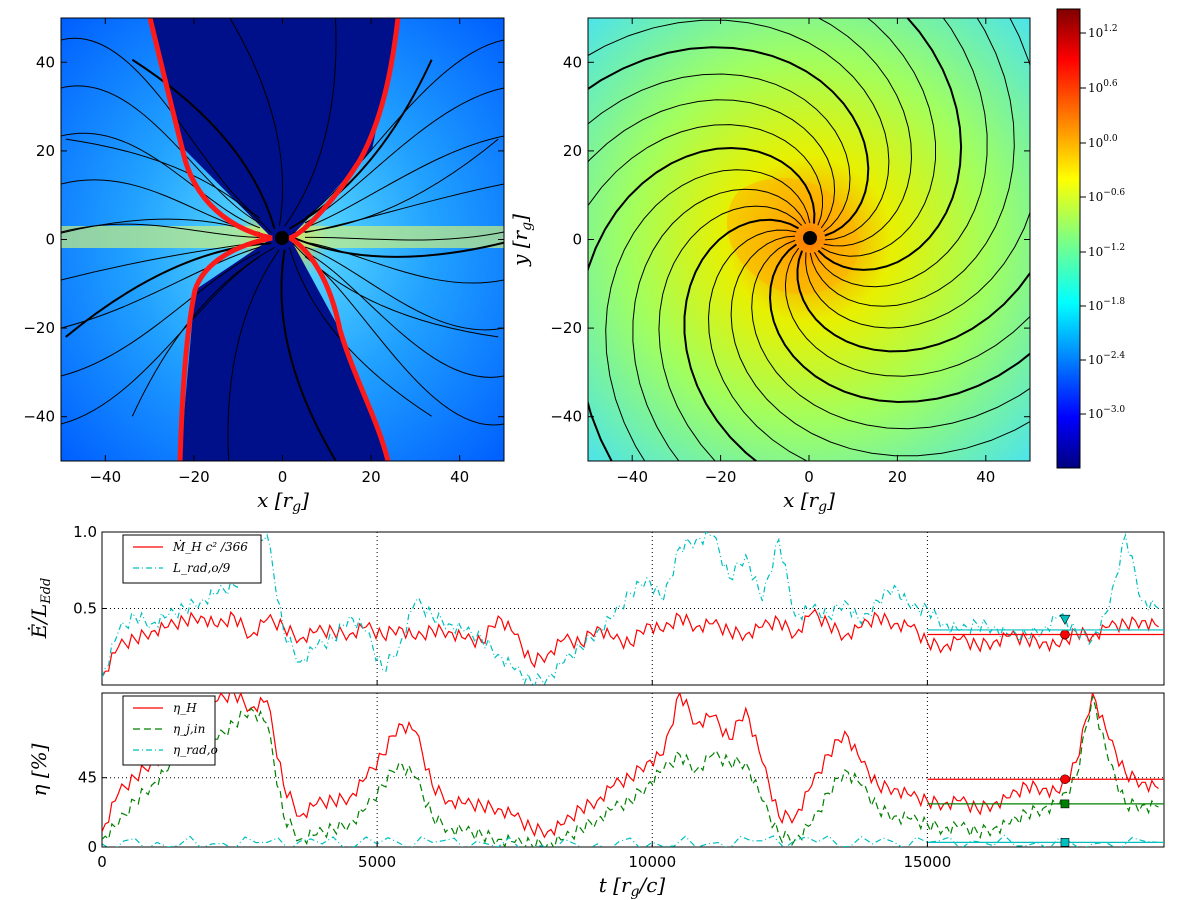  What do you see at coordinates (185, 708) in the screenshot?
I see `legend-label: η_H` at bounding box center [185, 708].